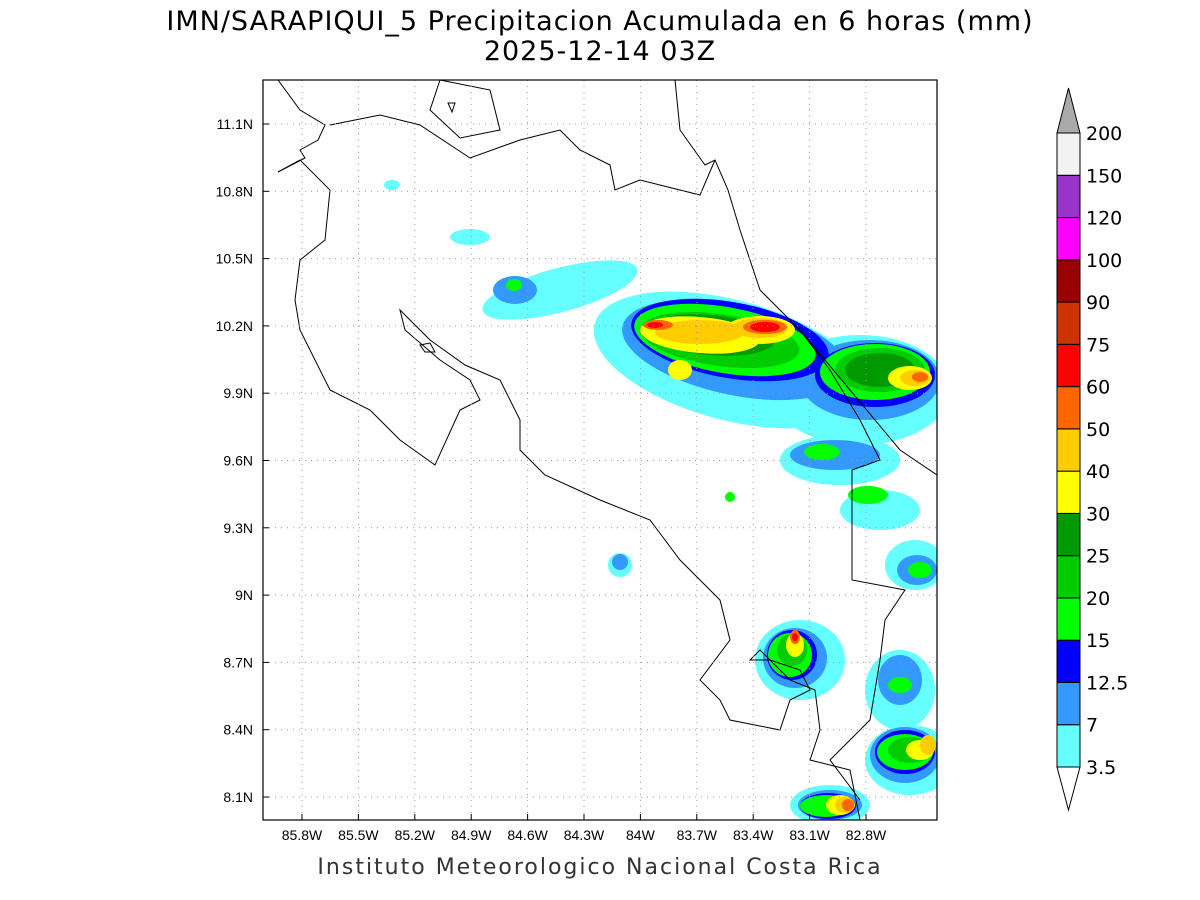 This screenshot has width=1200, height=900. Describe the element at coordinates (238, 528) in the screenshot. I see `lat-tick-label: 9.3N` at that location.